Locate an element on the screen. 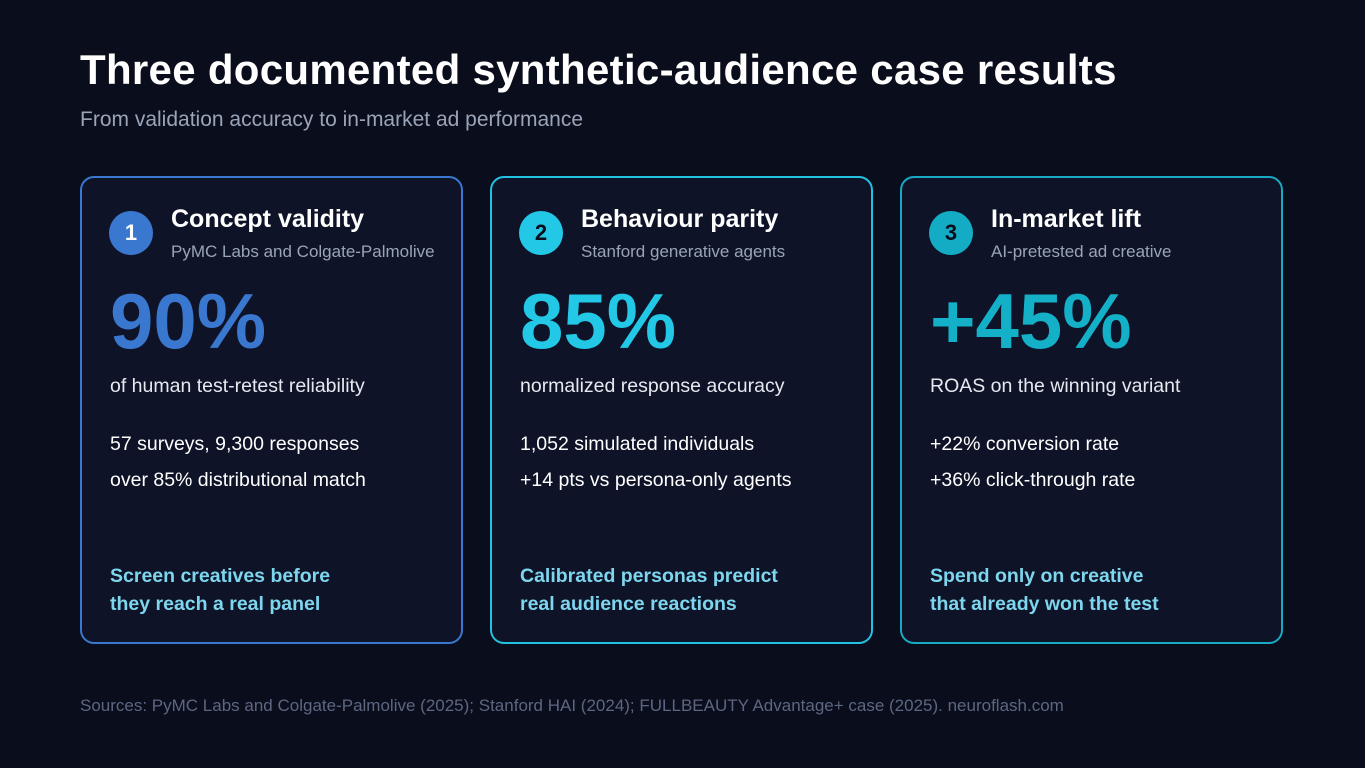 The image size is (1365, 768). detail-line: 57 surveys, 9,300 responses is located at coordinates (235, 444).